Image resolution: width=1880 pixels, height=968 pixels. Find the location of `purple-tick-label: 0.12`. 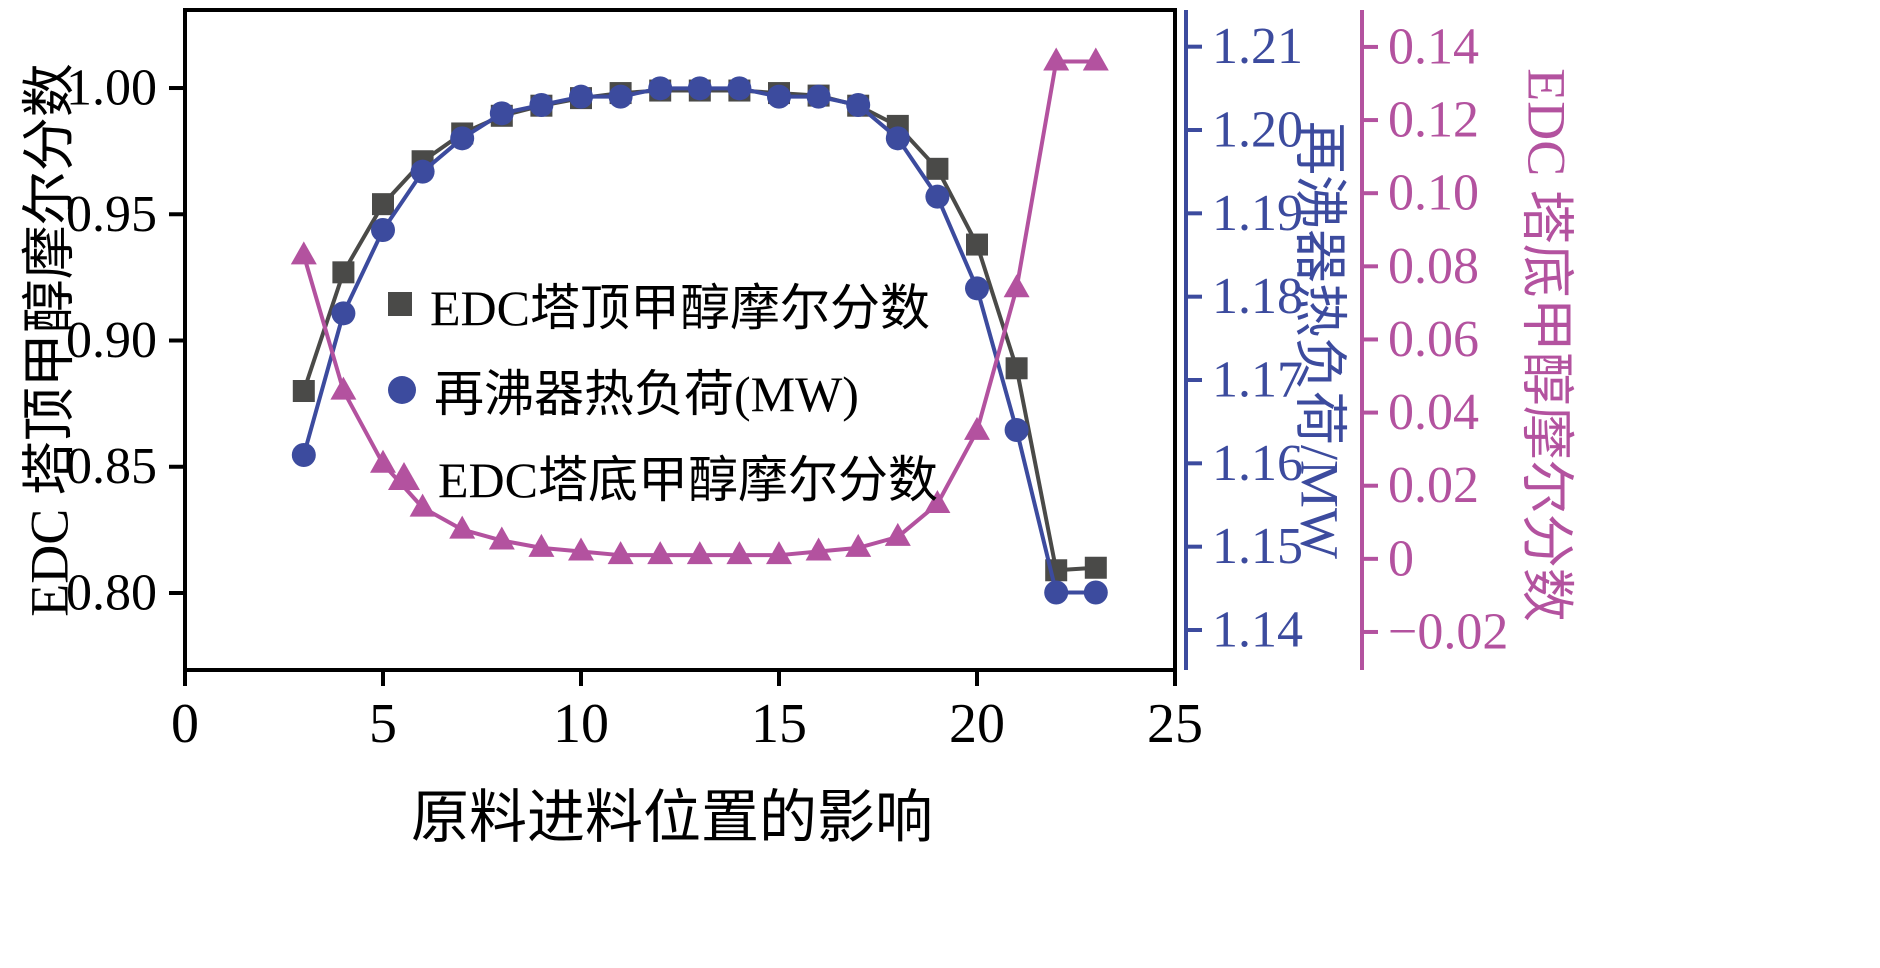

purple-tick-label: 0.12 is located at coordinates (1433, 120).